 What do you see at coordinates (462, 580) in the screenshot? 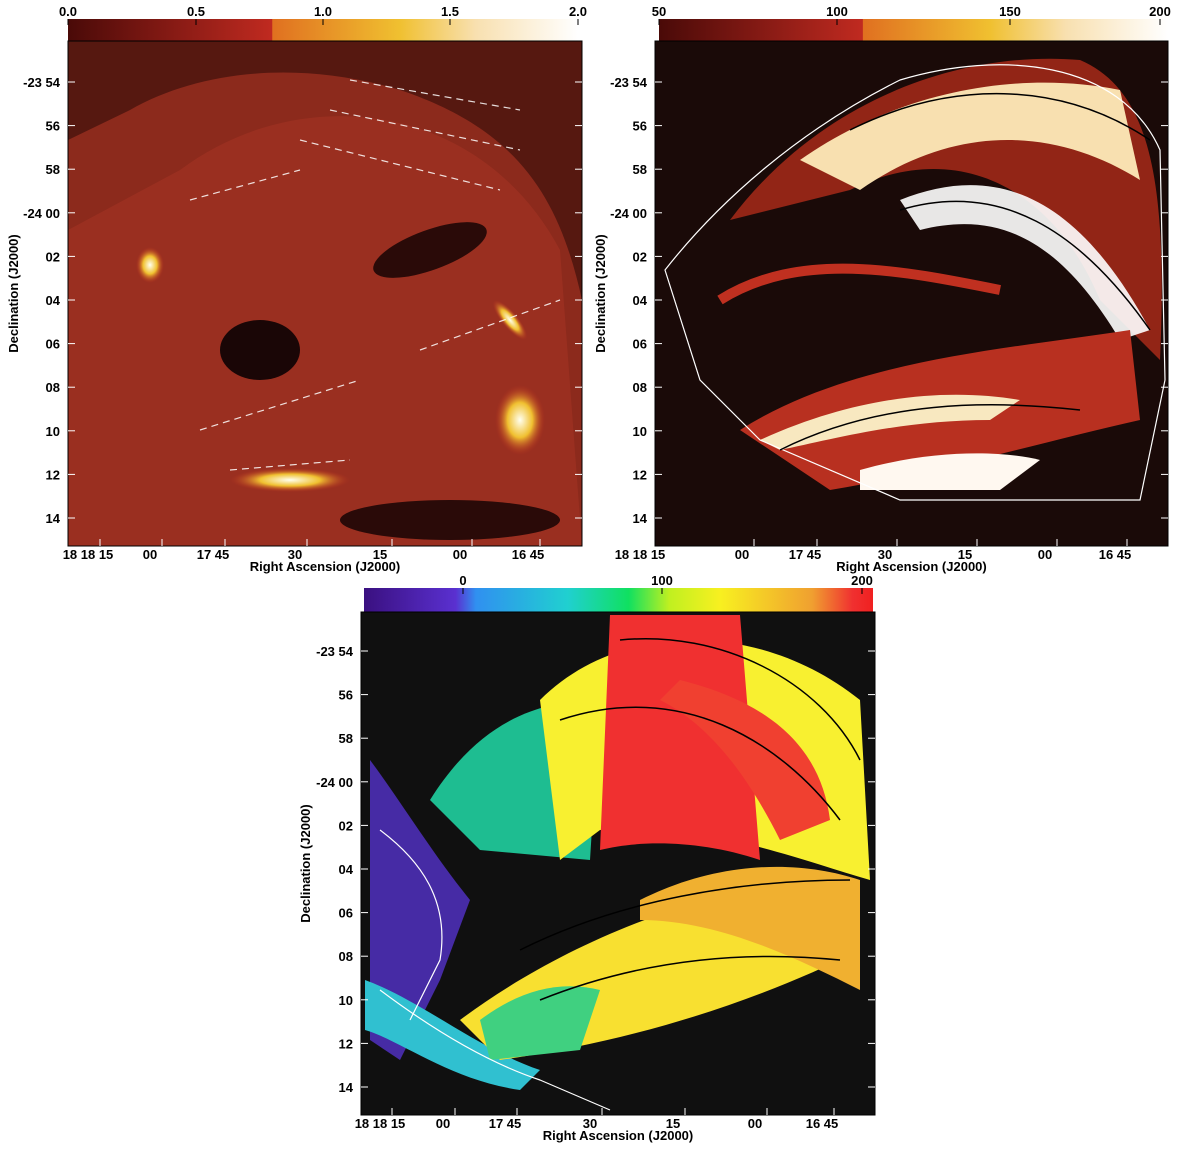
I see `colorbar-tick-label: 0` at bounding box center [462, 580].